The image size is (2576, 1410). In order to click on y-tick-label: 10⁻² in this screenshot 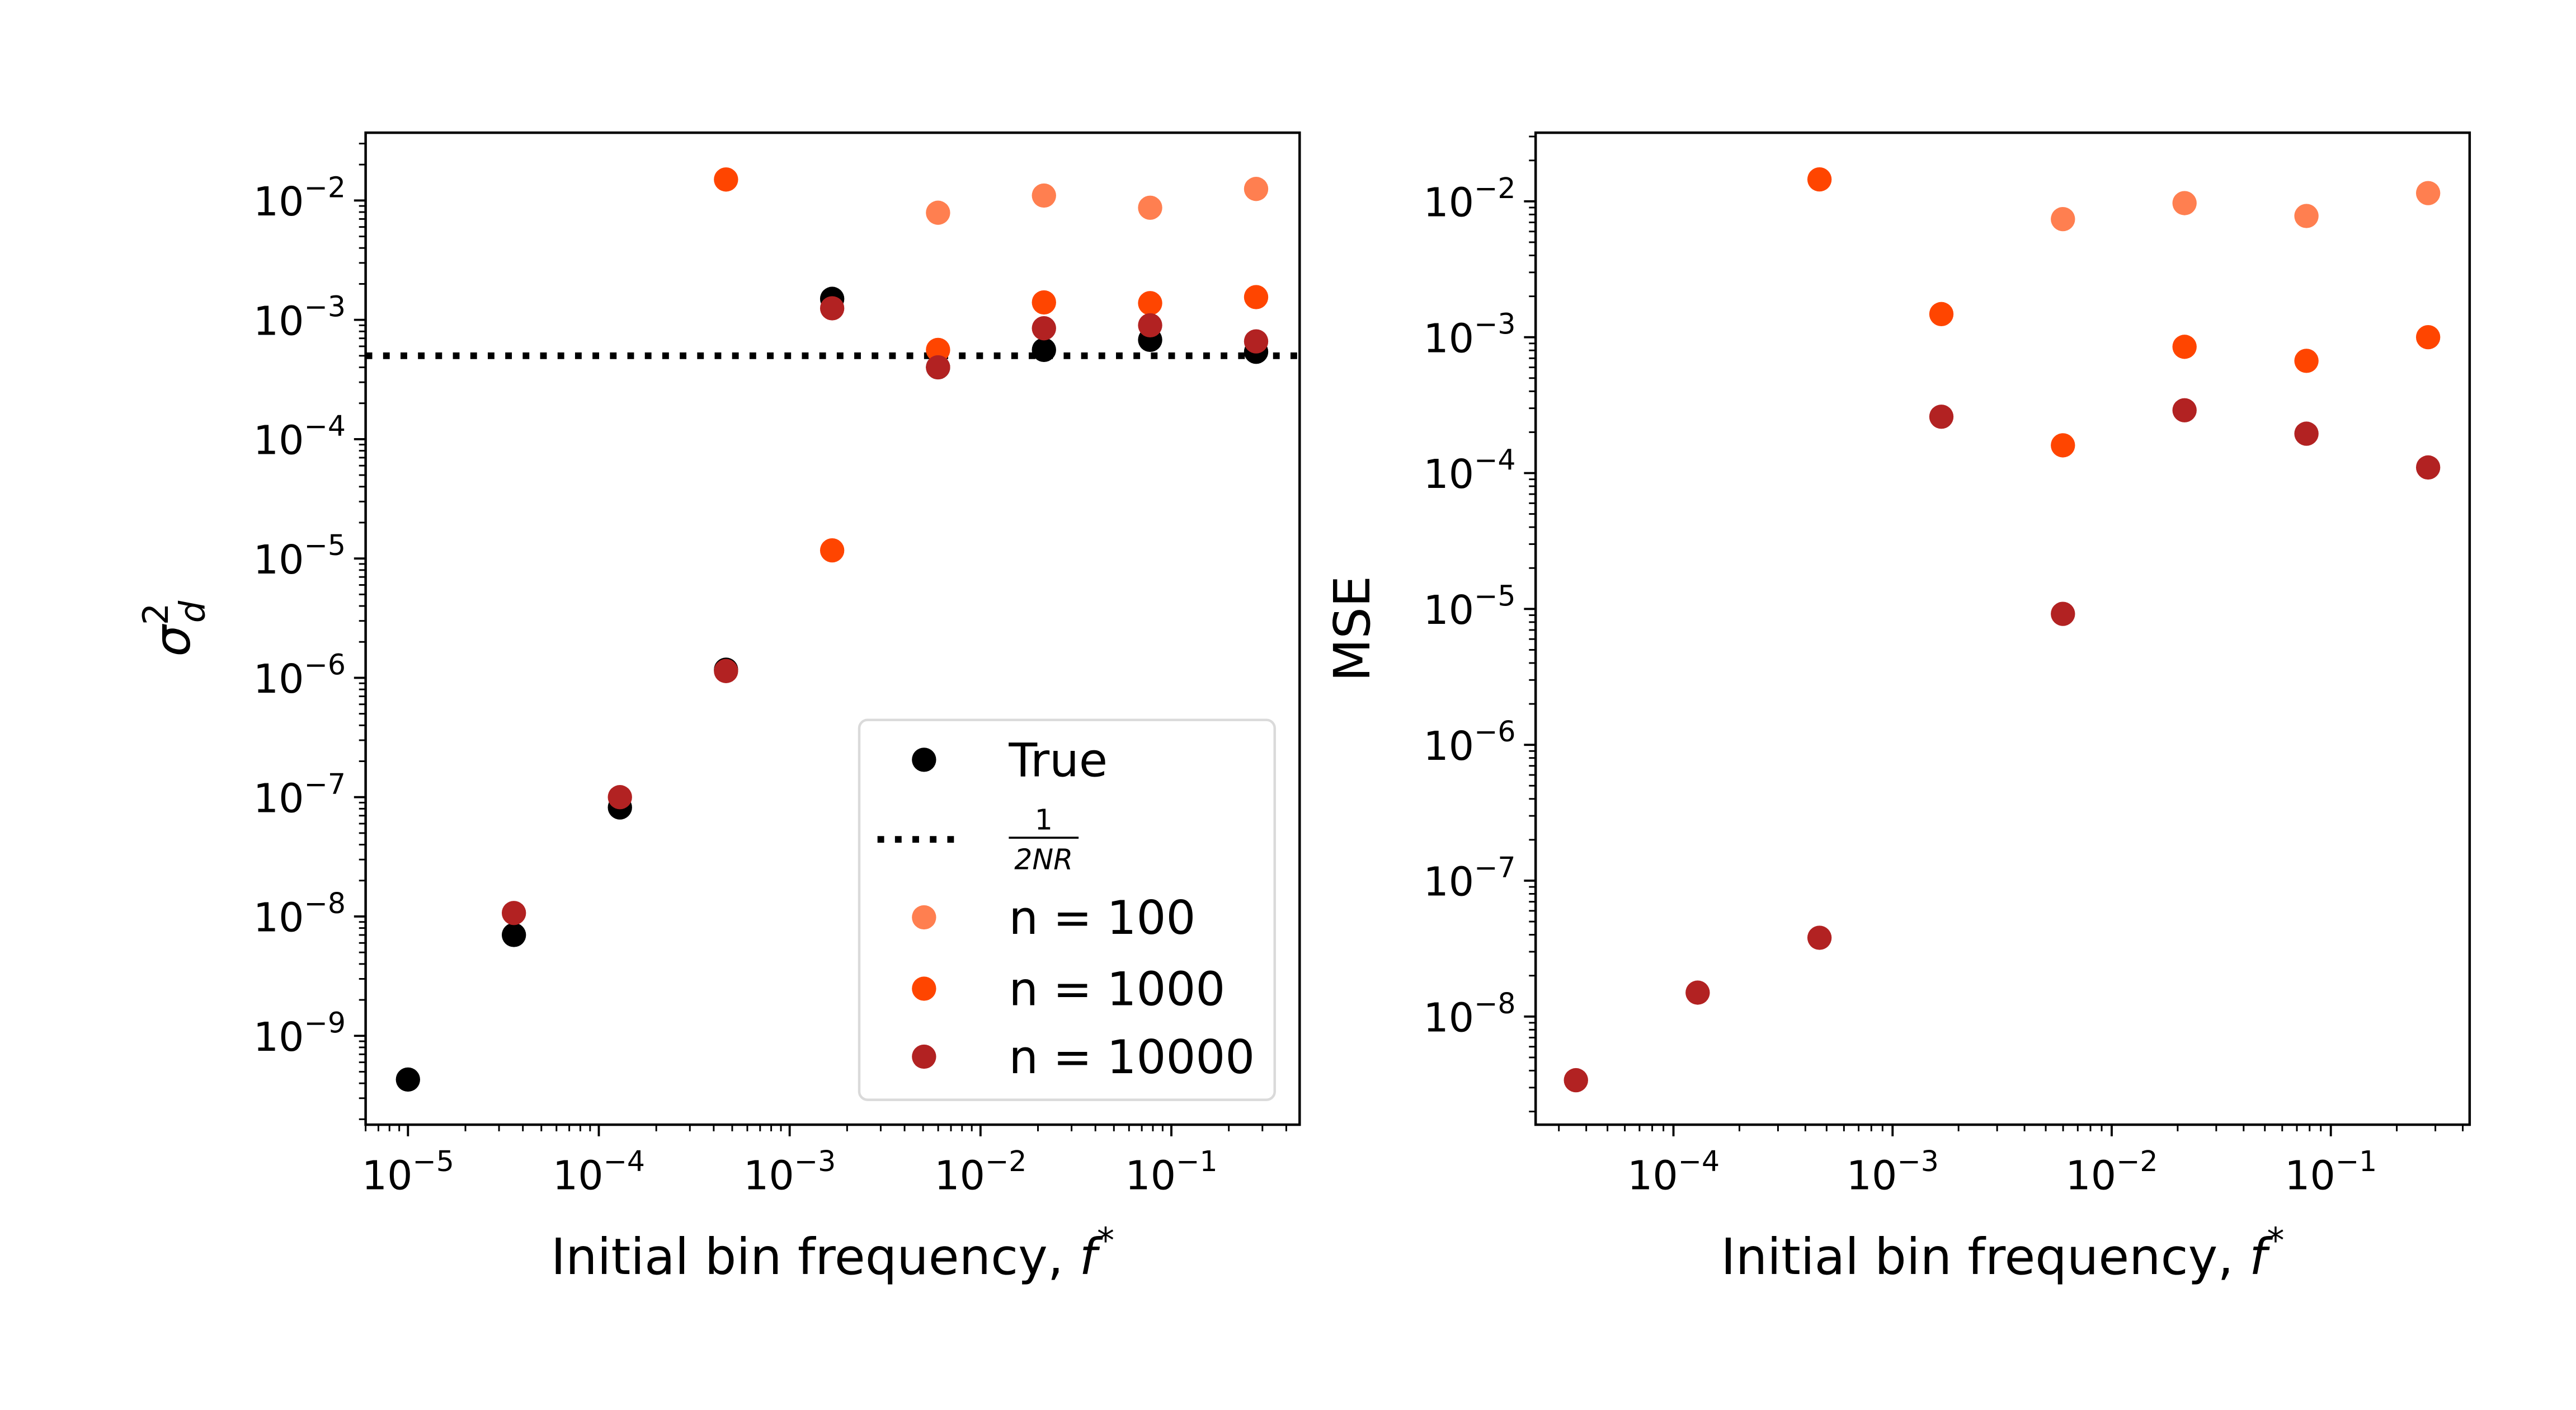, I will do `click(1469, 199)`.